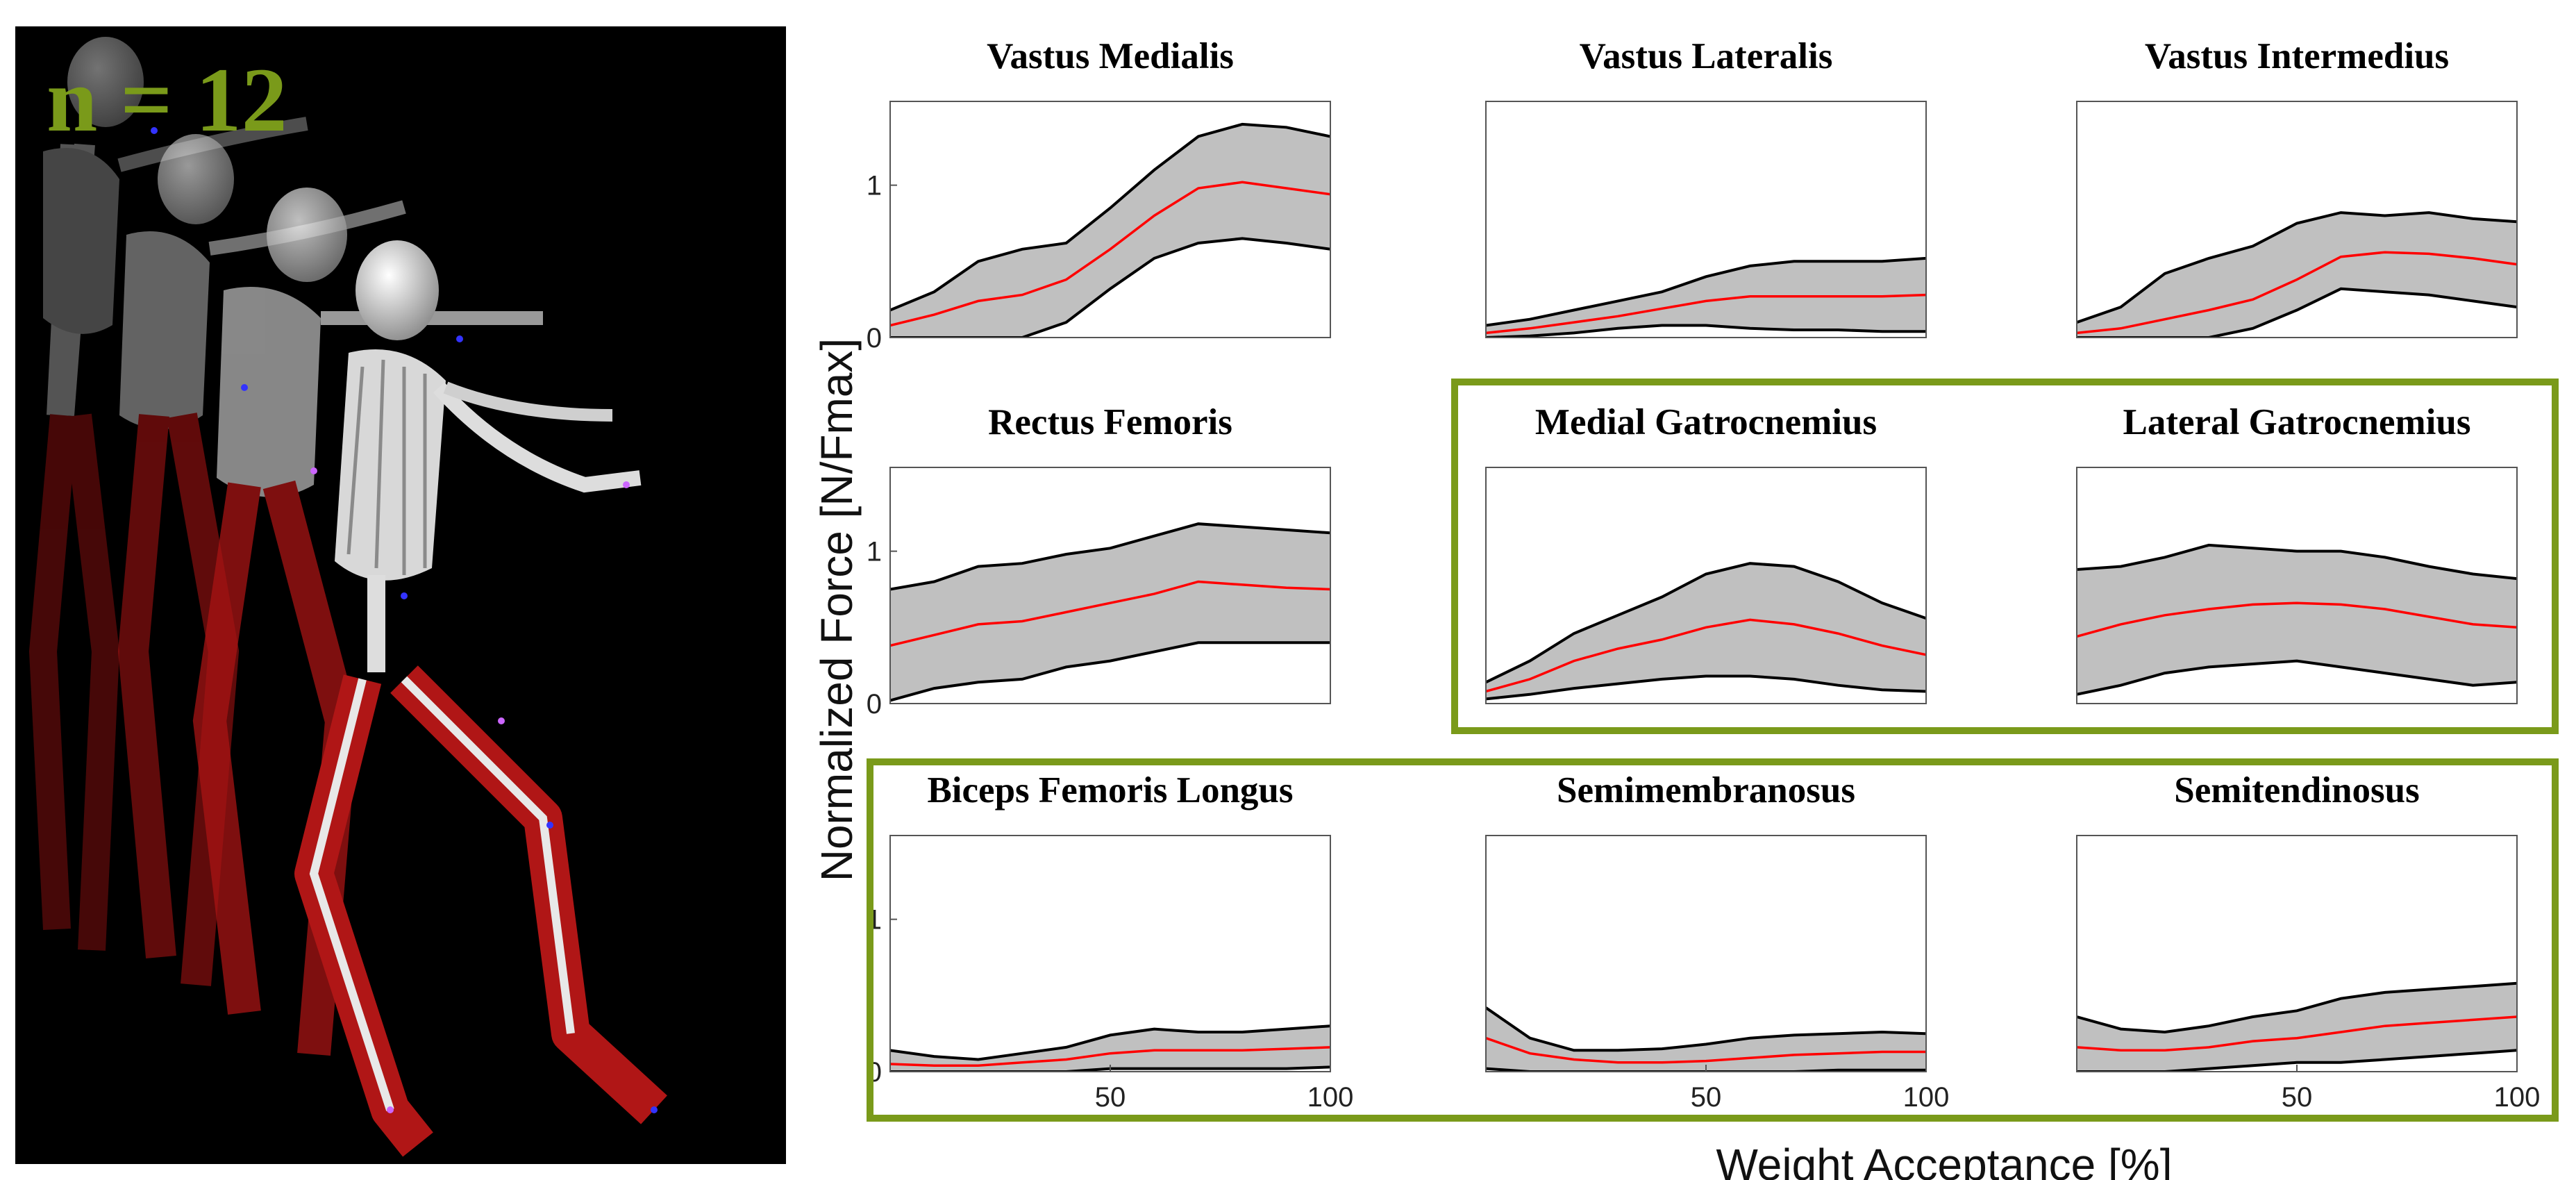 The width and height of the screenshot is (2576, 1180). I want to click on chart-title: Semitendinosus, so click(2297, 790).